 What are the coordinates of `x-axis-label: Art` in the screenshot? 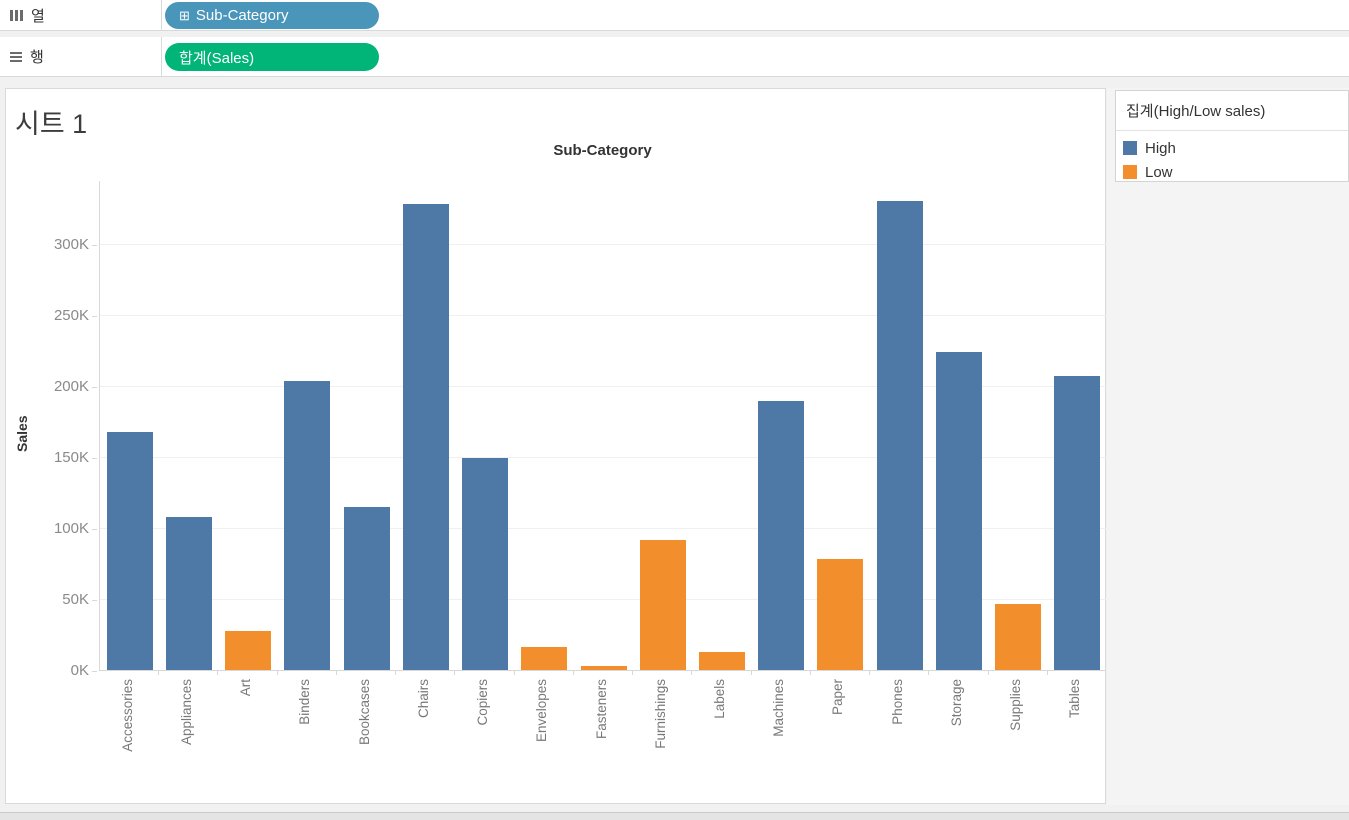 It's located at (246, 688).